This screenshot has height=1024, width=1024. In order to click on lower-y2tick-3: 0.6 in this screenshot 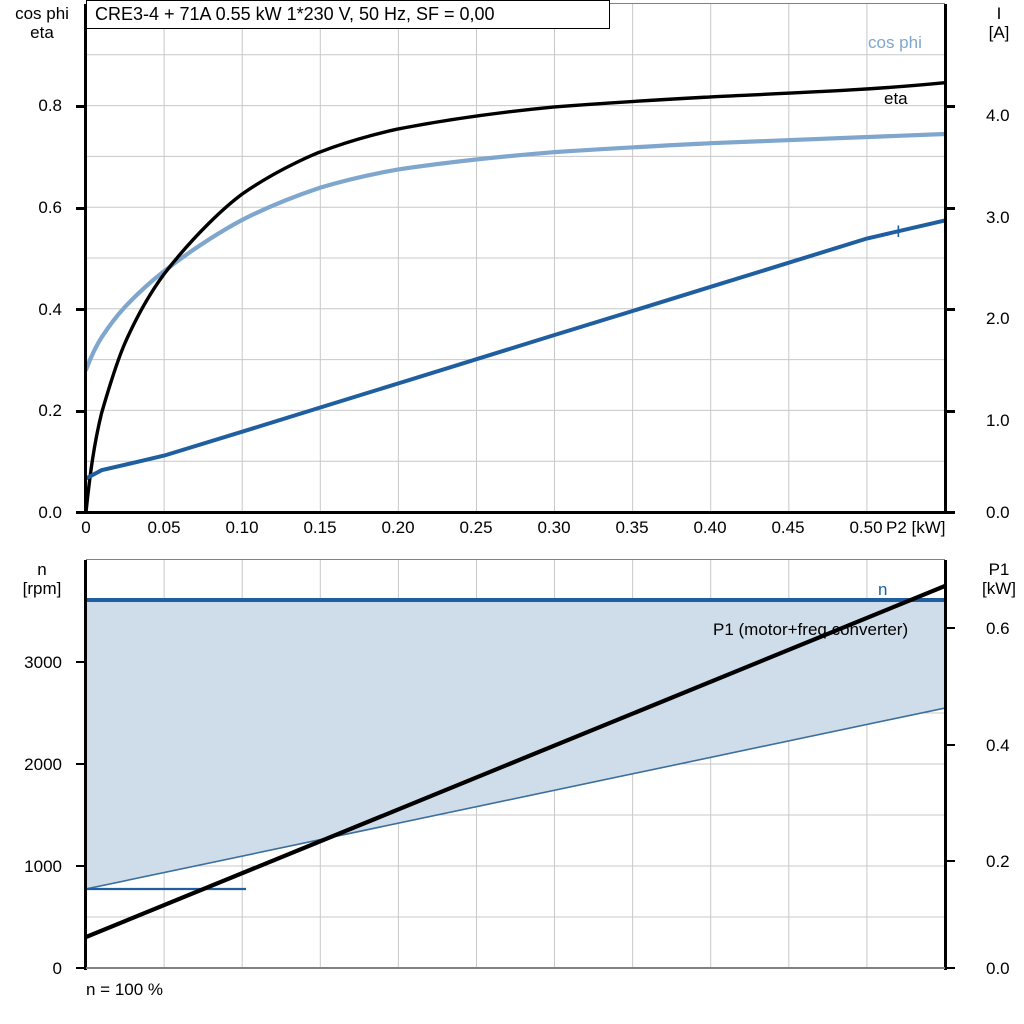, I will do `click(998, 628)`.